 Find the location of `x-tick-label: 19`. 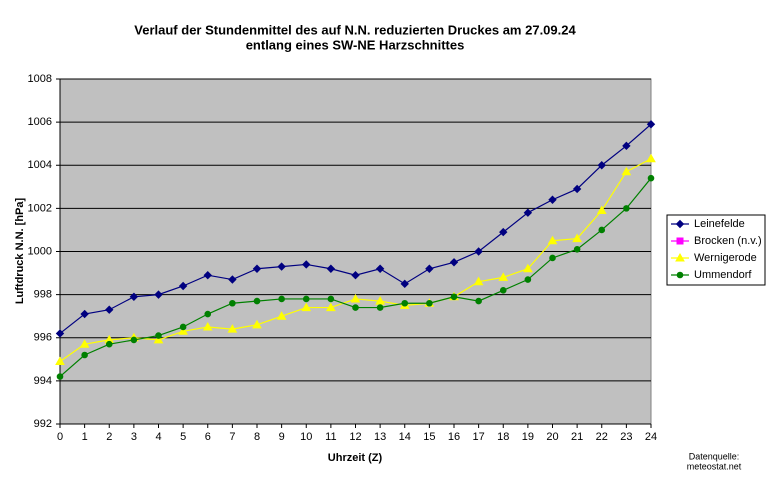

x-tick-label: 19 is located at coordinates (528, 437).